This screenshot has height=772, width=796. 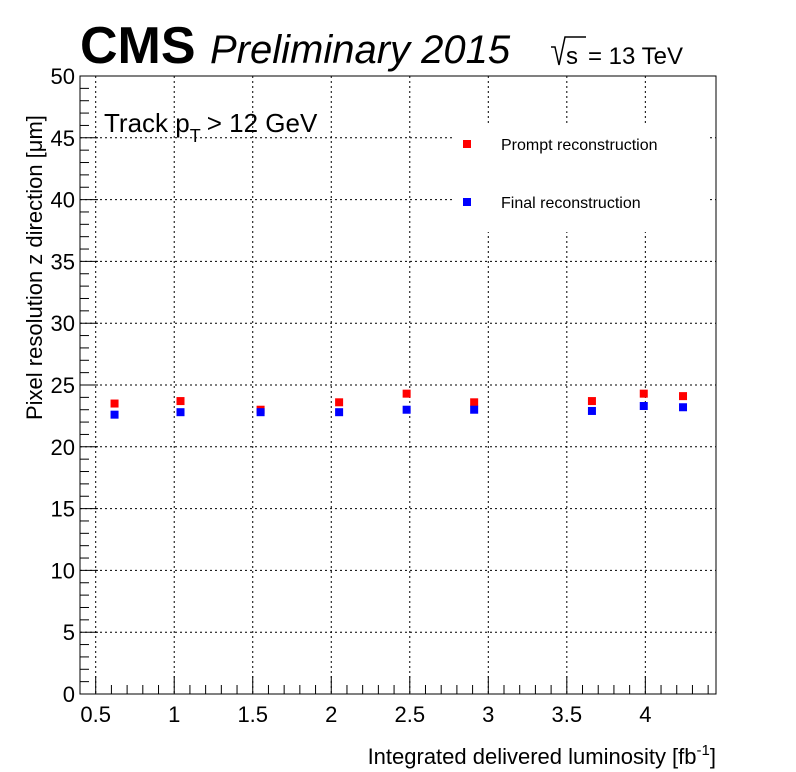 I want to click on y-tick-label: 0, so click(x=69, y=694).